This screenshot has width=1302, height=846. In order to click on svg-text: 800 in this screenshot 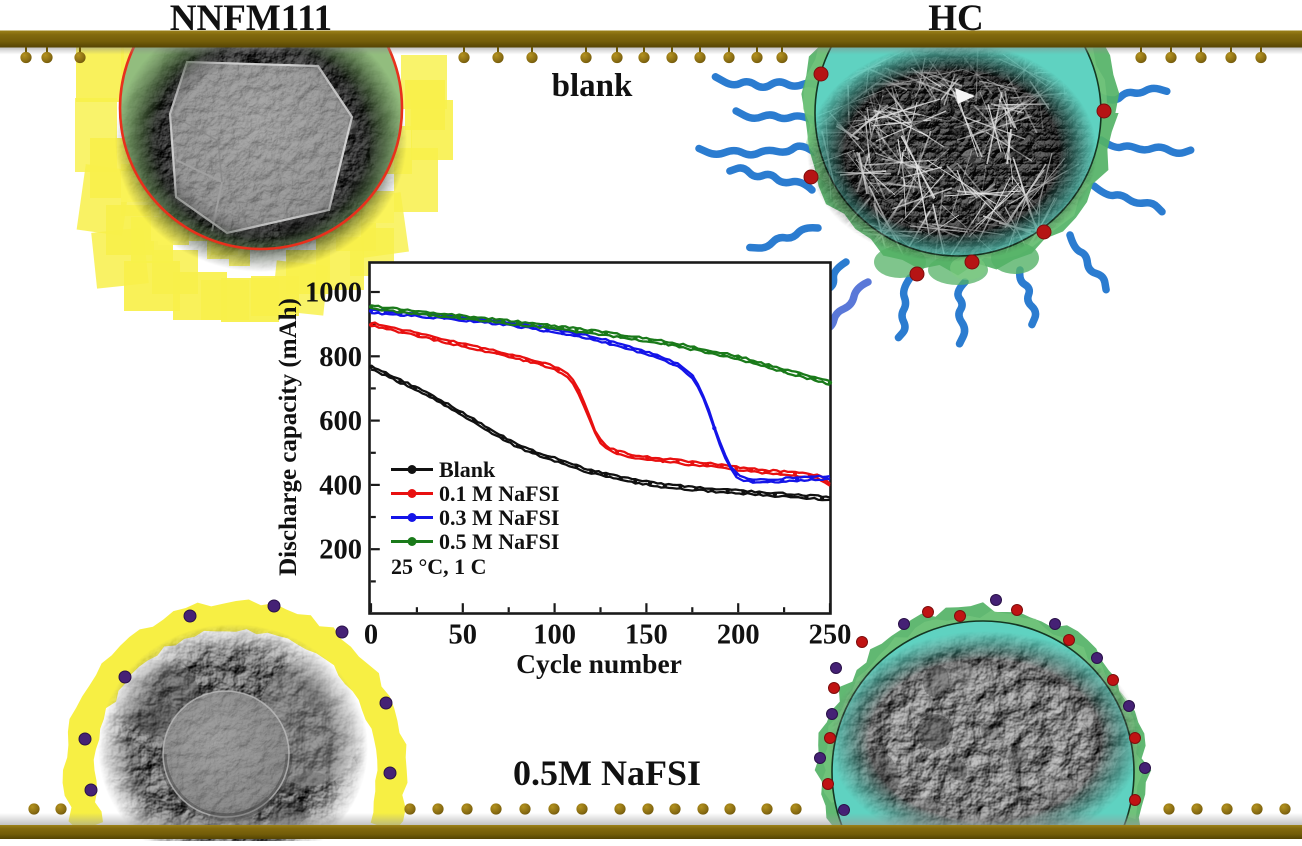, I will do `click(340, 357)`.